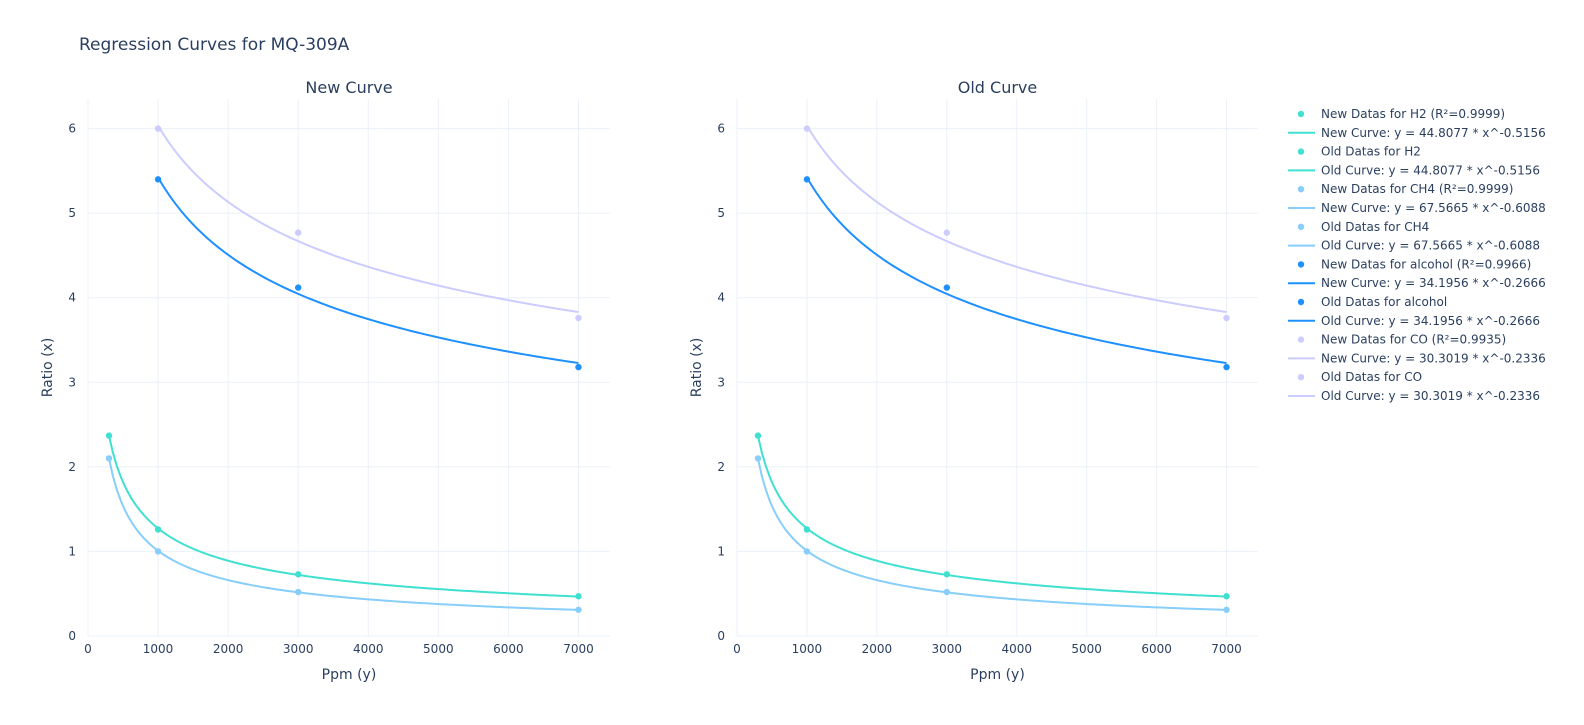  I want to click on legend-item: Old Datas for CH4, so click(1363, 227).